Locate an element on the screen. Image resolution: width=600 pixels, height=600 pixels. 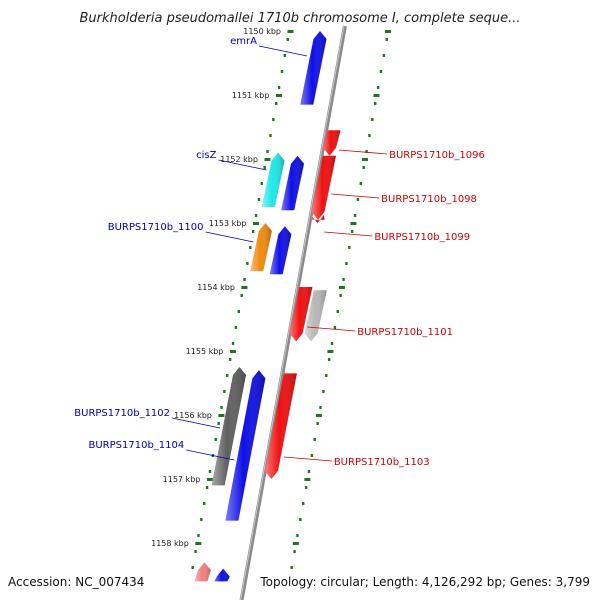
burps1710b-1103-gene-shading is located at coordinates (280, 426).